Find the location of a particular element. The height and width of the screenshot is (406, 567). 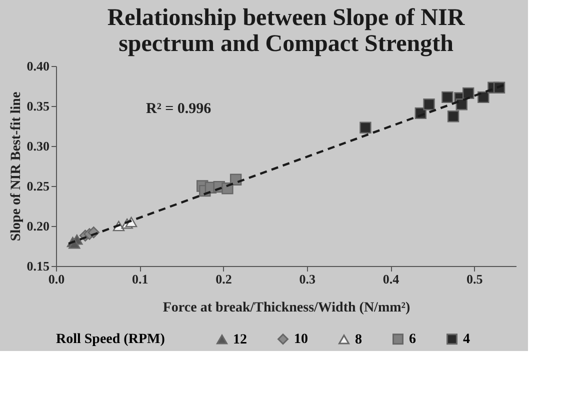

x-tick-label: 0.0 is located at coordinates (56, 279).